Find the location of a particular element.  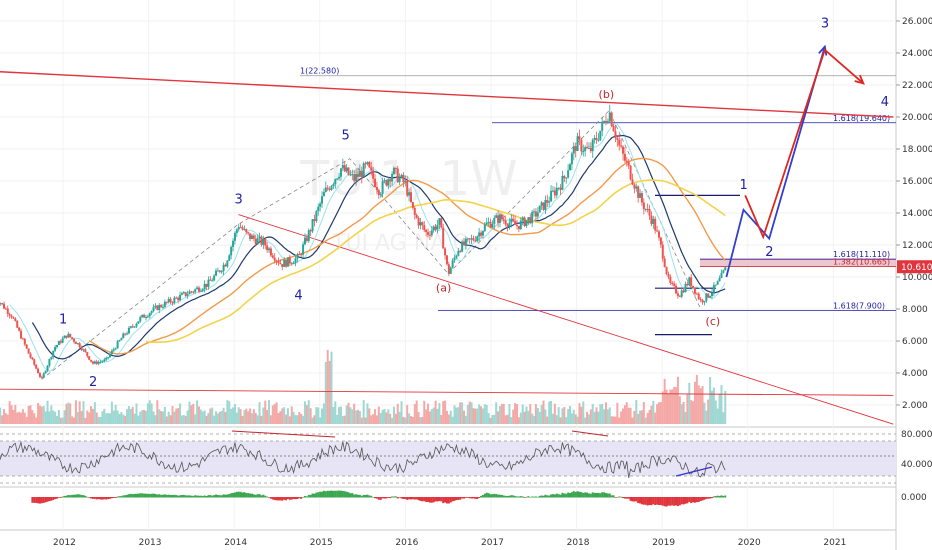

projection-red is located at coordinates (804, 144).